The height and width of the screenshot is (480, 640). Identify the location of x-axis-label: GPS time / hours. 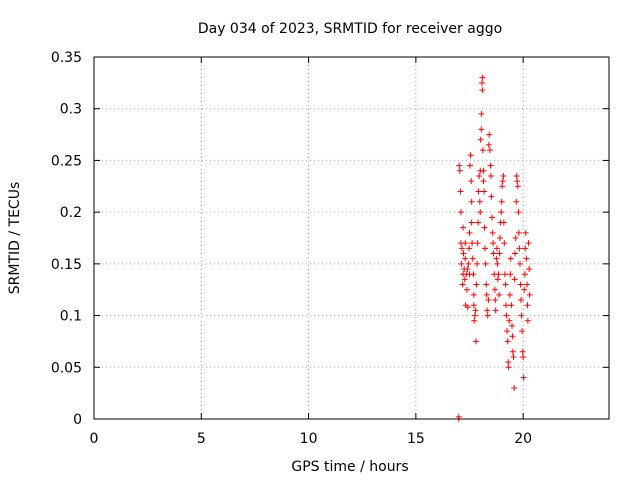
(349, 467).